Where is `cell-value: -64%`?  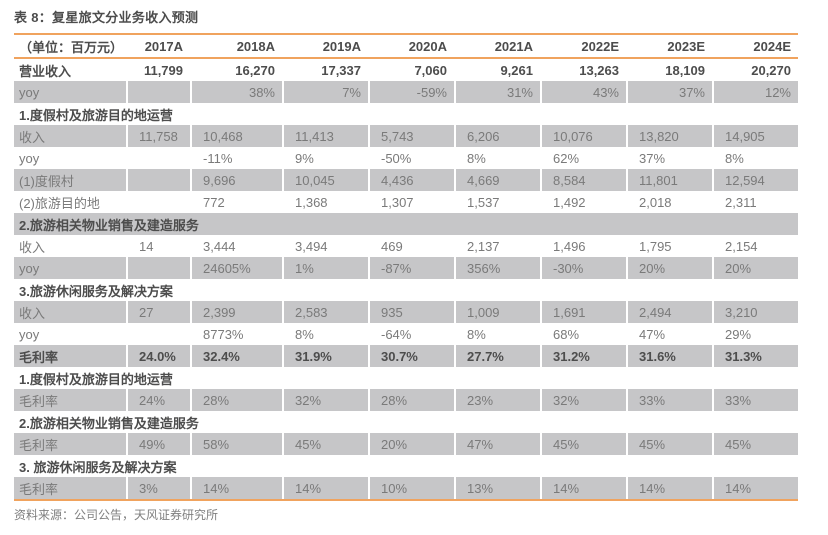 cell-value: -64% is located at coordinates (396, 334).